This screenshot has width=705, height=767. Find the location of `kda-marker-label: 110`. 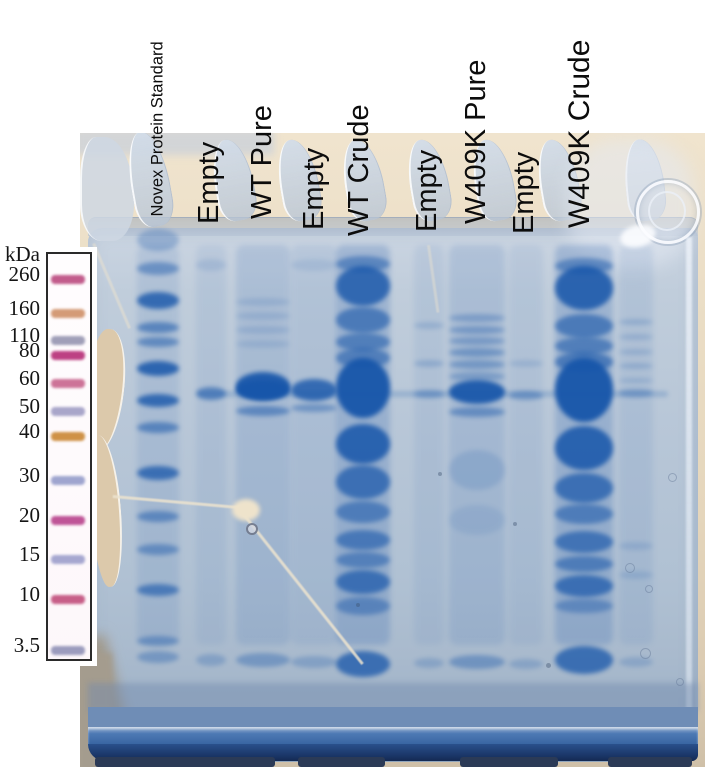

kda-marker-label: 110 is located at coordinates (24, 335).